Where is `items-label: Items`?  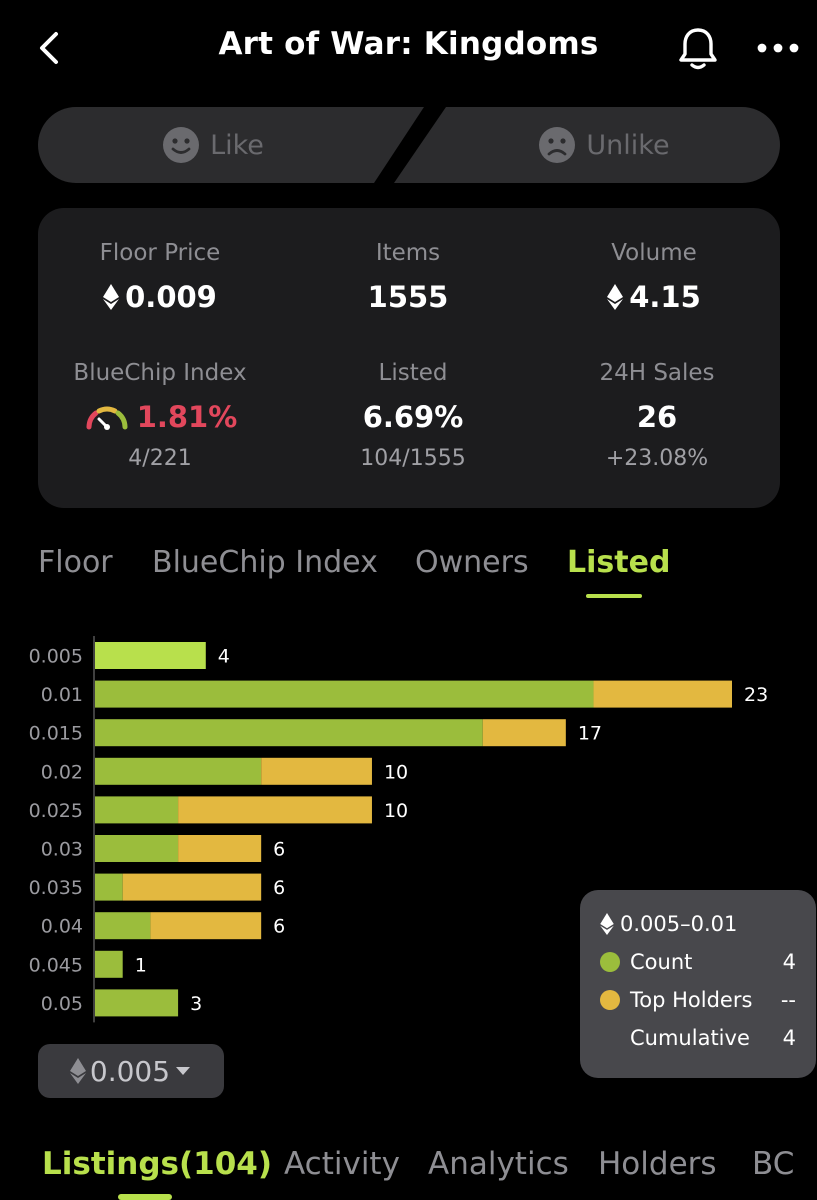
items-label: Items is located at coordinates (408, 253).